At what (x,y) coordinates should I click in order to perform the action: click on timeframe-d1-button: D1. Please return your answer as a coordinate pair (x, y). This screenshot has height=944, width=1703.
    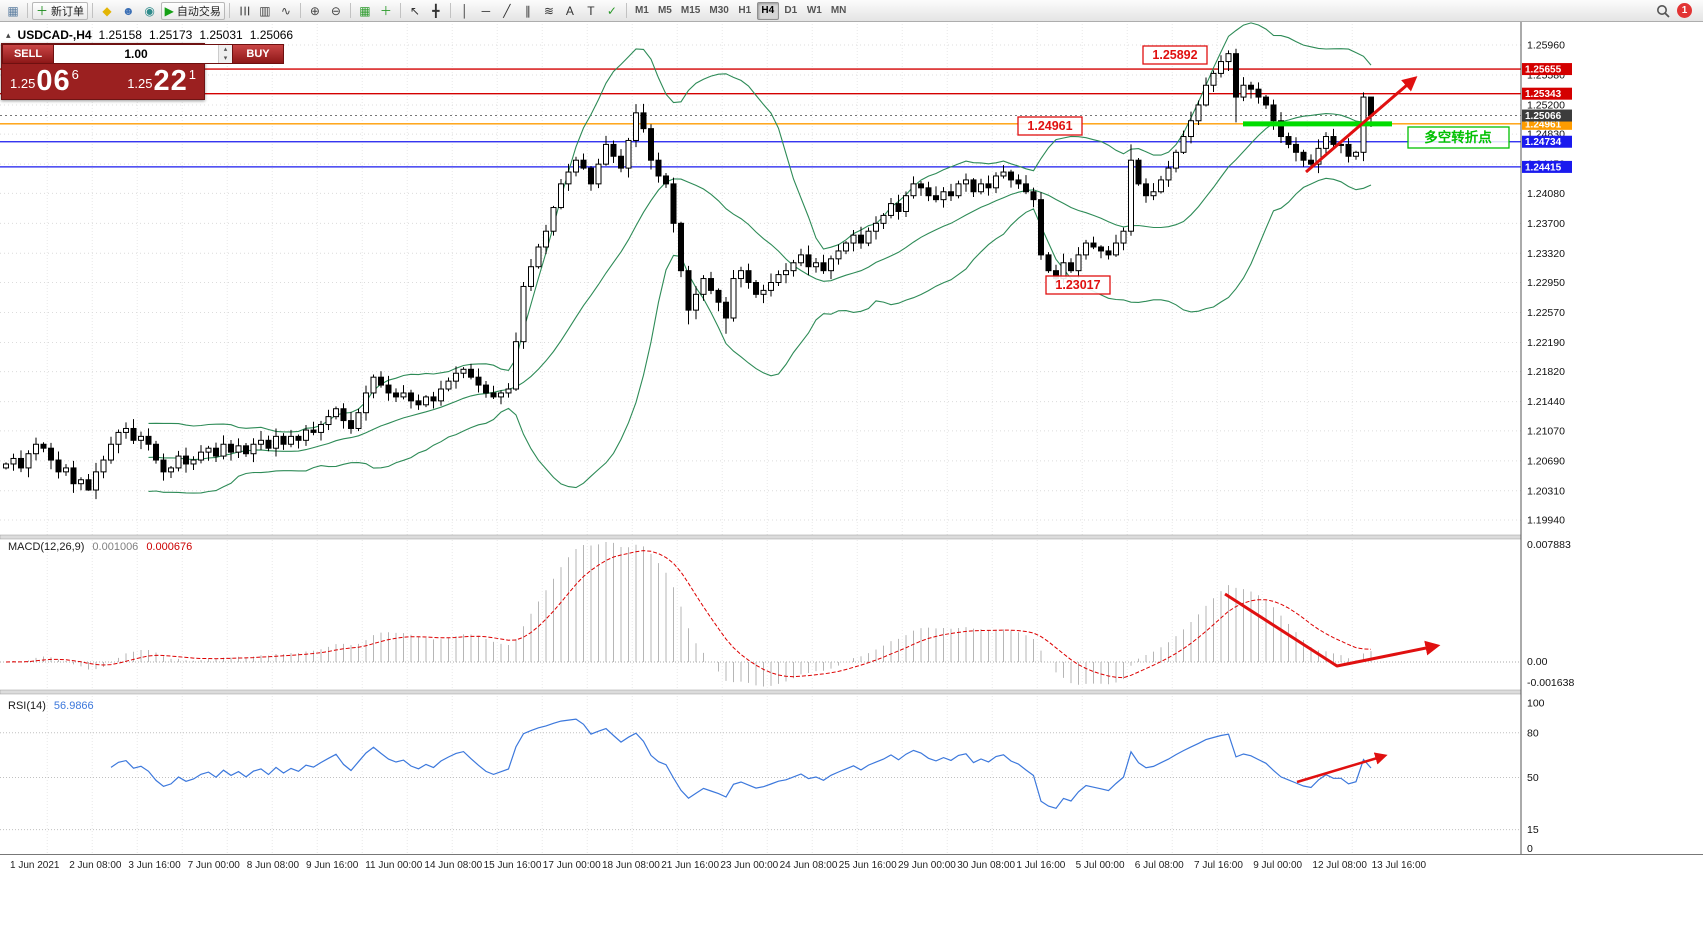
    Looking at the image, I should click on (791, 10).